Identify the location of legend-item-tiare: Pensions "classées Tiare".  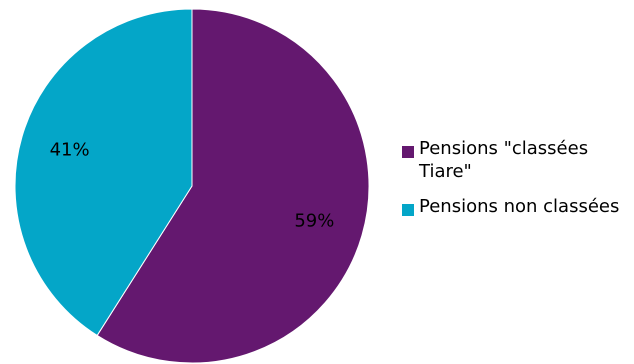
(518, 160).